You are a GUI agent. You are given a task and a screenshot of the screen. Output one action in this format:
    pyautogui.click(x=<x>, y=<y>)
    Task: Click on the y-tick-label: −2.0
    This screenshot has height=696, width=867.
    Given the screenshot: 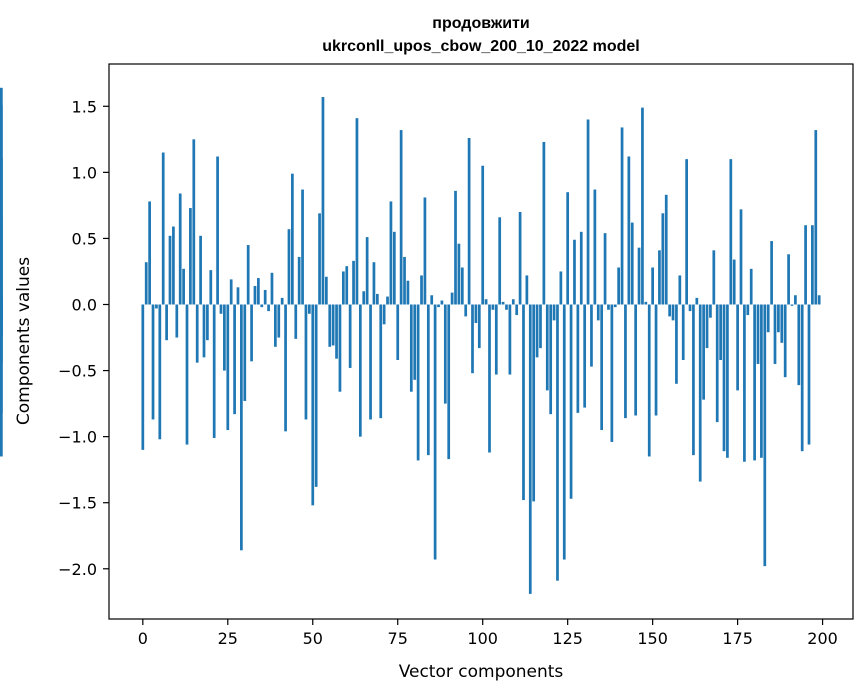 What is the action you would take?
    pyautogui.click(x=77, y=569)
    